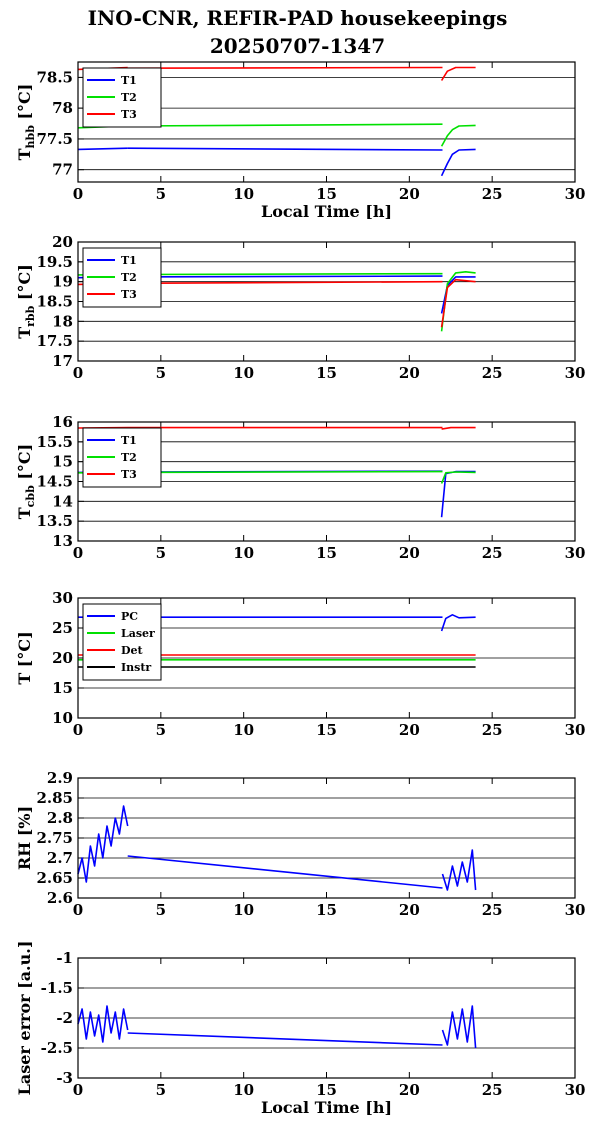  What do you see at coordinates (60, 778) in the screenshot?
I see `y-tick-label: 2.9` at bounding box center [60, 778].